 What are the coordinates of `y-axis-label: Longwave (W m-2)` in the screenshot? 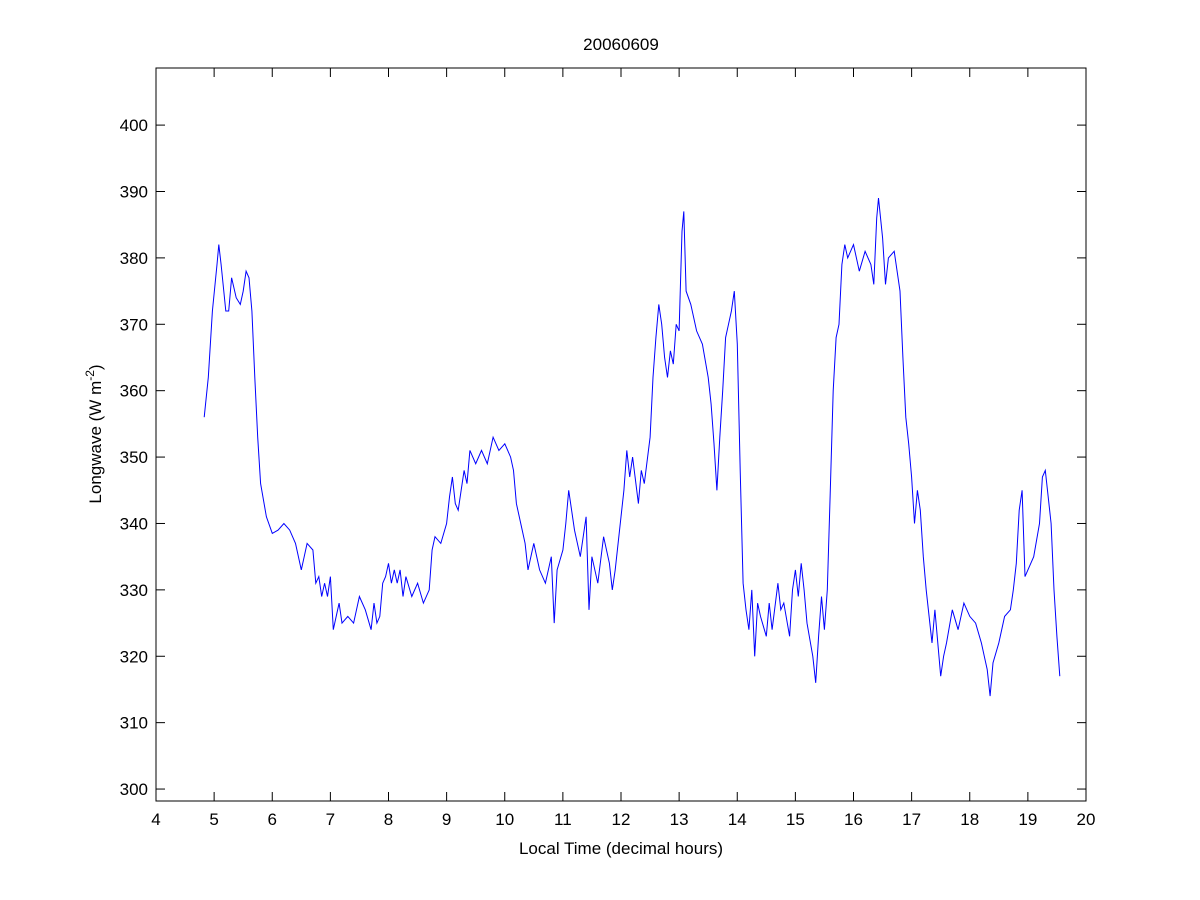 It's located at (94, 433).